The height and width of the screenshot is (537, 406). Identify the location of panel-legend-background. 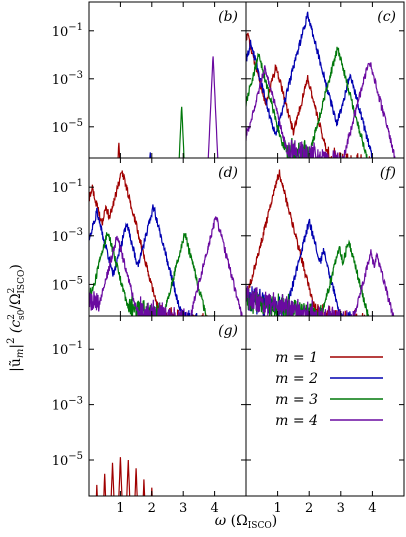
(325, 406).